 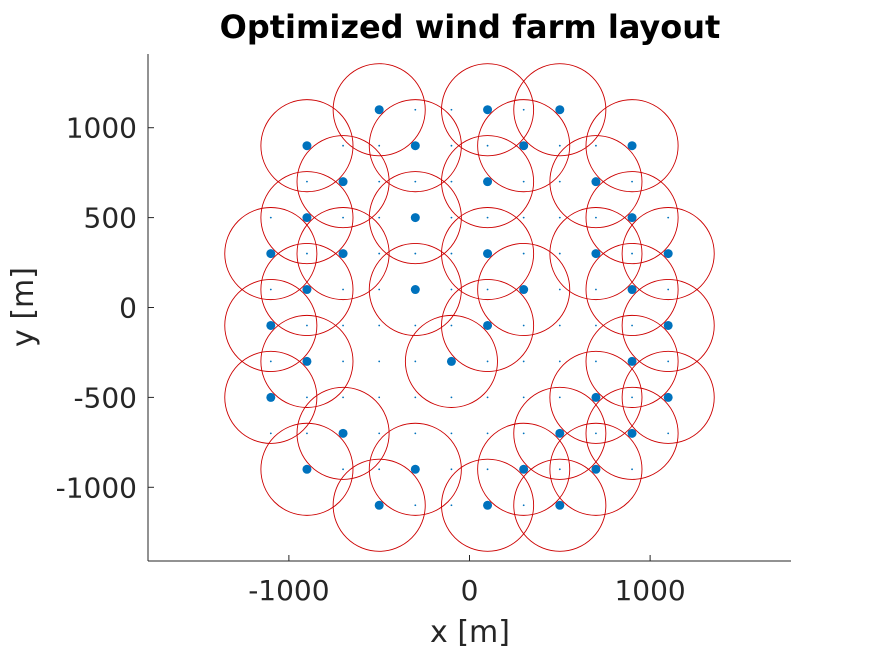 I want to click on chart-title: Optimized wind farm layout, so click(x=470, y=27).